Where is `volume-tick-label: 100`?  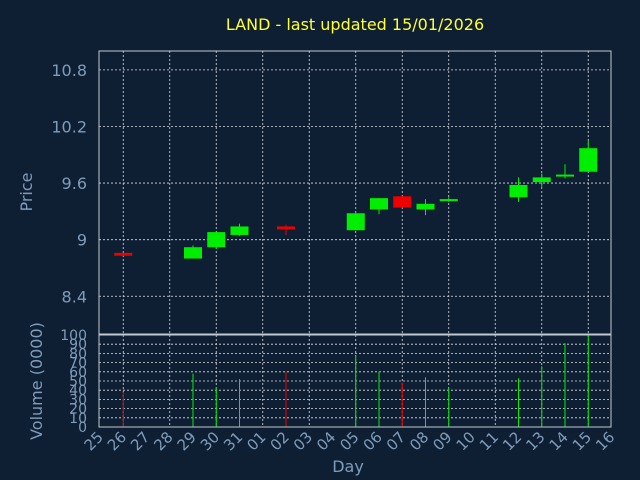 volume-tick-label: 100 is located at coordinates (73, 336).